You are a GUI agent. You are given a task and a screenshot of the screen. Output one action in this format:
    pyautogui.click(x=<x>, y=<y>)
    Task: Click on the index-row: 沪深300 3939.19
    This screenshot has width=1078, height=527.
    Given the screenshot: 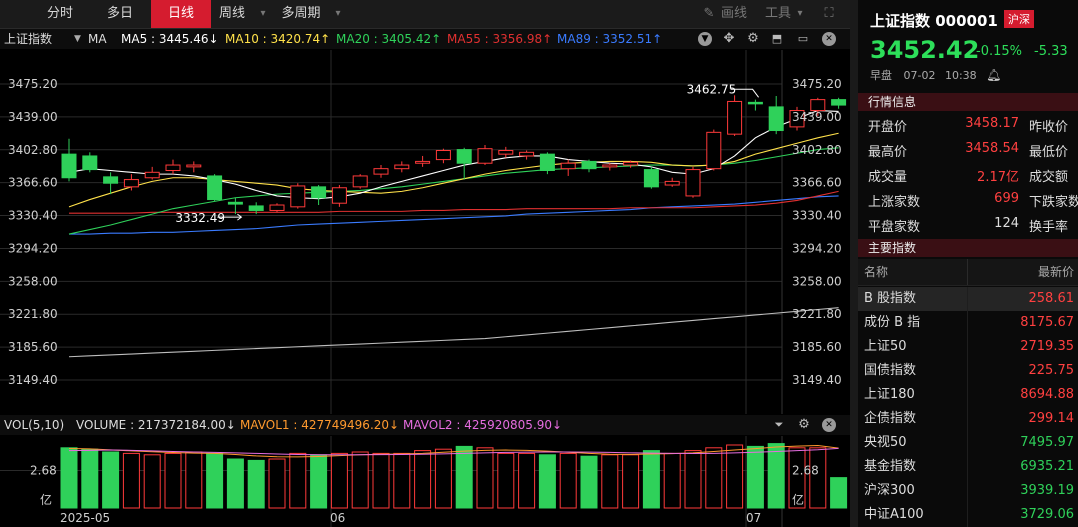 What is the action you would take?
    pyautogui.click(x=968, y=491)
    